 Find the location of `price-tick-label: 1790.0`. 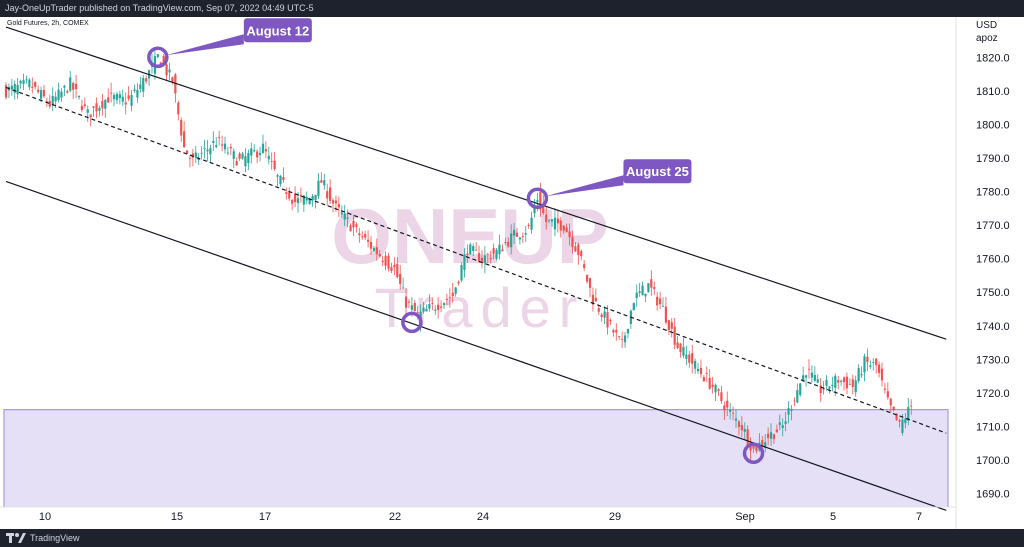

price-tick-label: 1790.0 is located at coordinates (993, 159).